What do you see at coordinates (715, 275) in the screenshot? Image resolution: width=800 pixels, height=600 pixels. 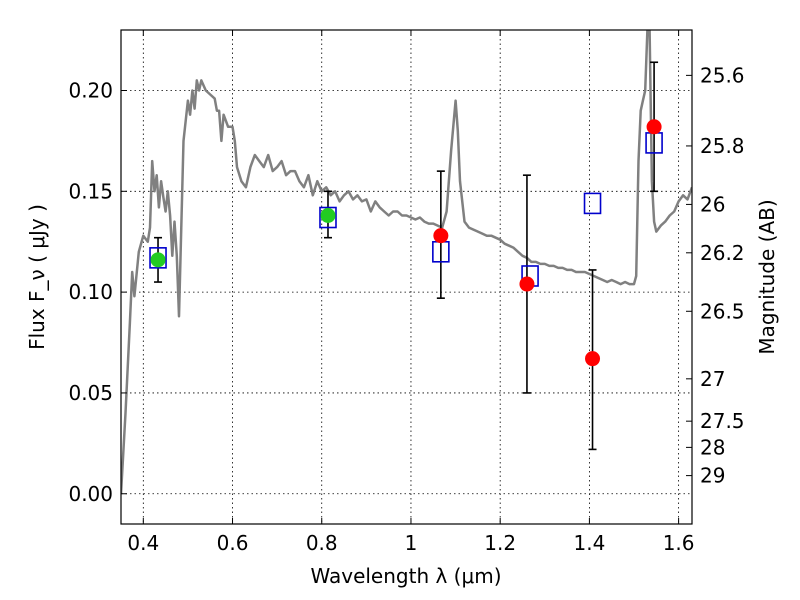 I see `right-axis-ticks: 25.6 25.8 26 26.2 26.5 27 27.528 29` at bounding box center [715, 275].